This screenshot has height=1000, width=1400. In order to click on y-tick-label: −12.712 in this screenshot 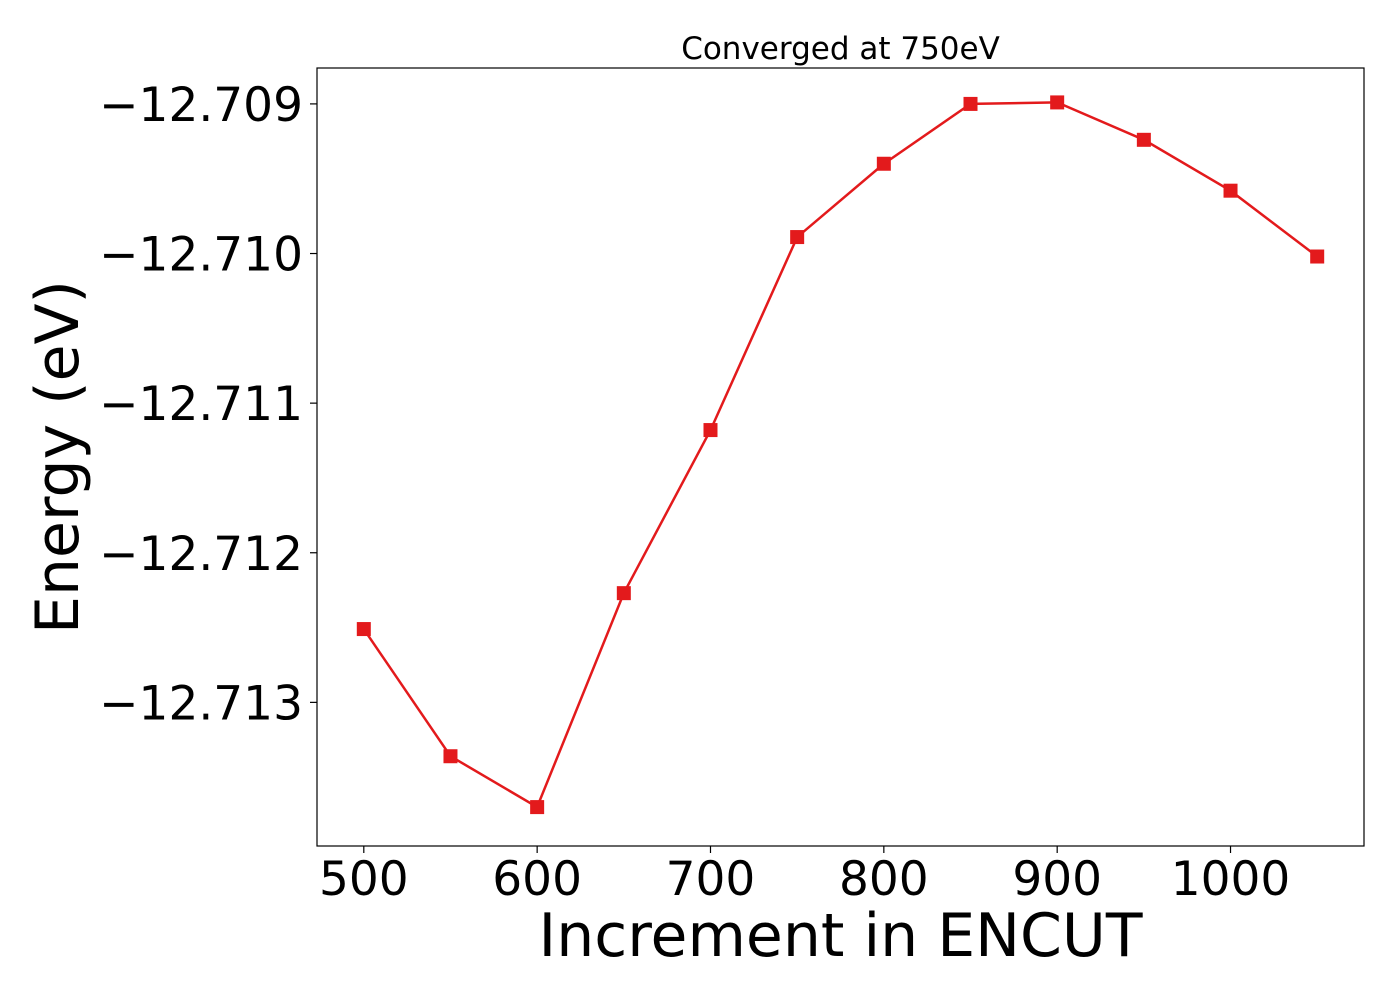, I will do `click(201, 554)`.